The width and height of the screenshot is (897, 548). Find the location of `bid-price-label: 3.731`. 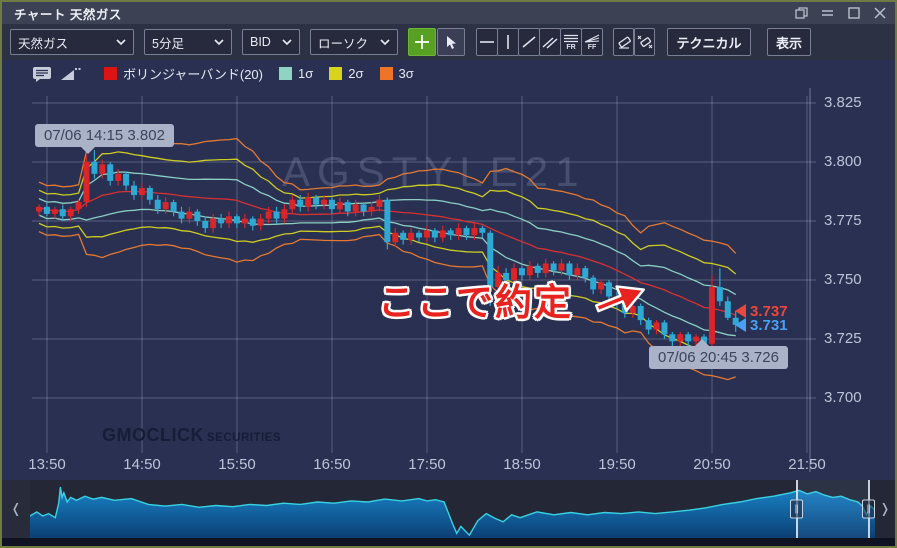

bid-price-label: 3.731 is located at coordinates (769, 325).